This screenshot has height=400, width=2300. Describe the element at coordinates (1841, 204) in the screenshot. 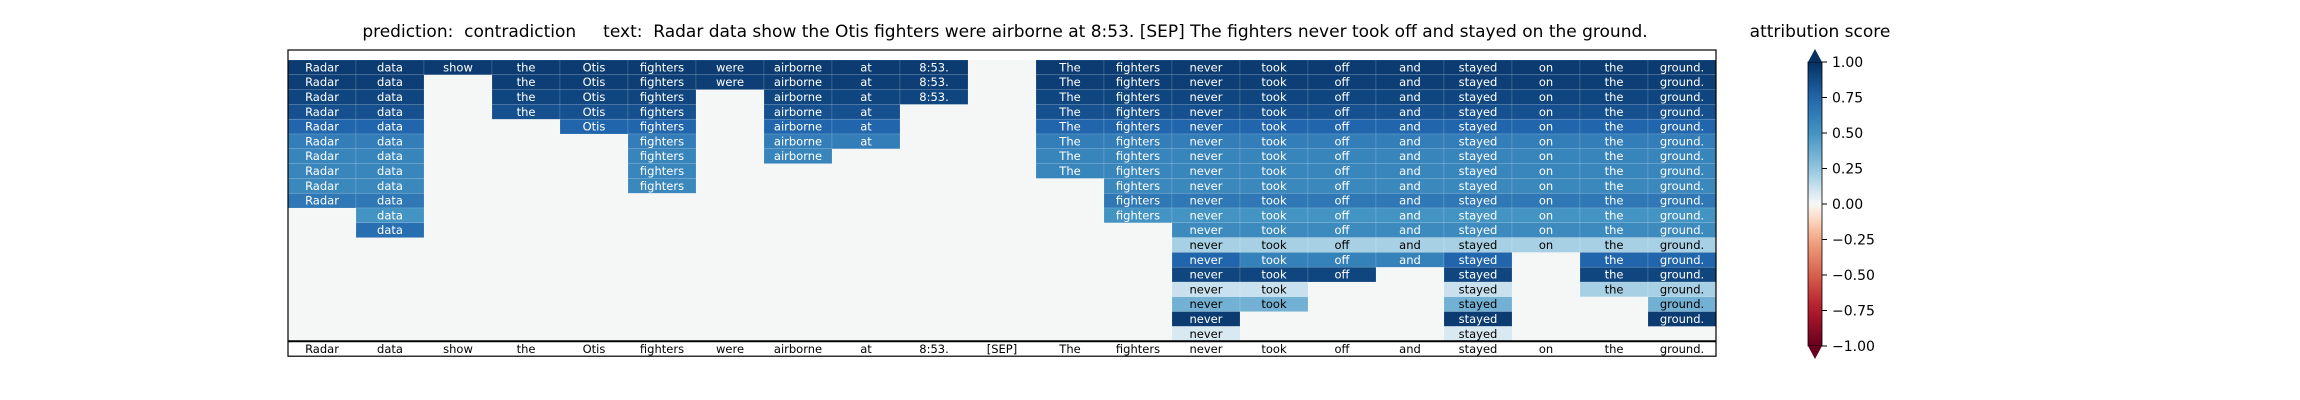

I see `colorbar: 1.00 0.75 0.50 0.25 0.00 −0.25 −0.50 −0.75 −1.00` at that location.